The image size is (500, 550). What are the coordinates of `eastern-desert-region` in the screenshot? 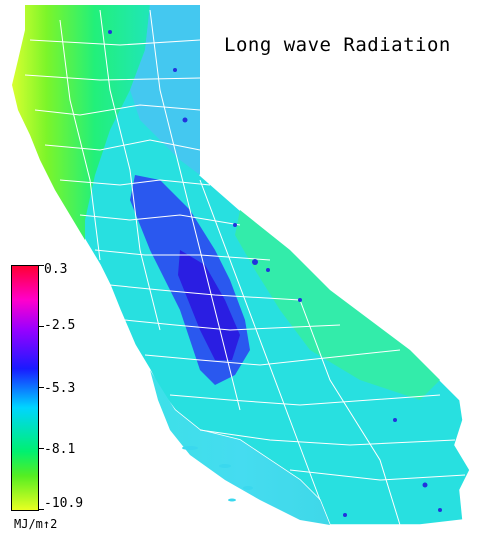 It's located at (337, 305).